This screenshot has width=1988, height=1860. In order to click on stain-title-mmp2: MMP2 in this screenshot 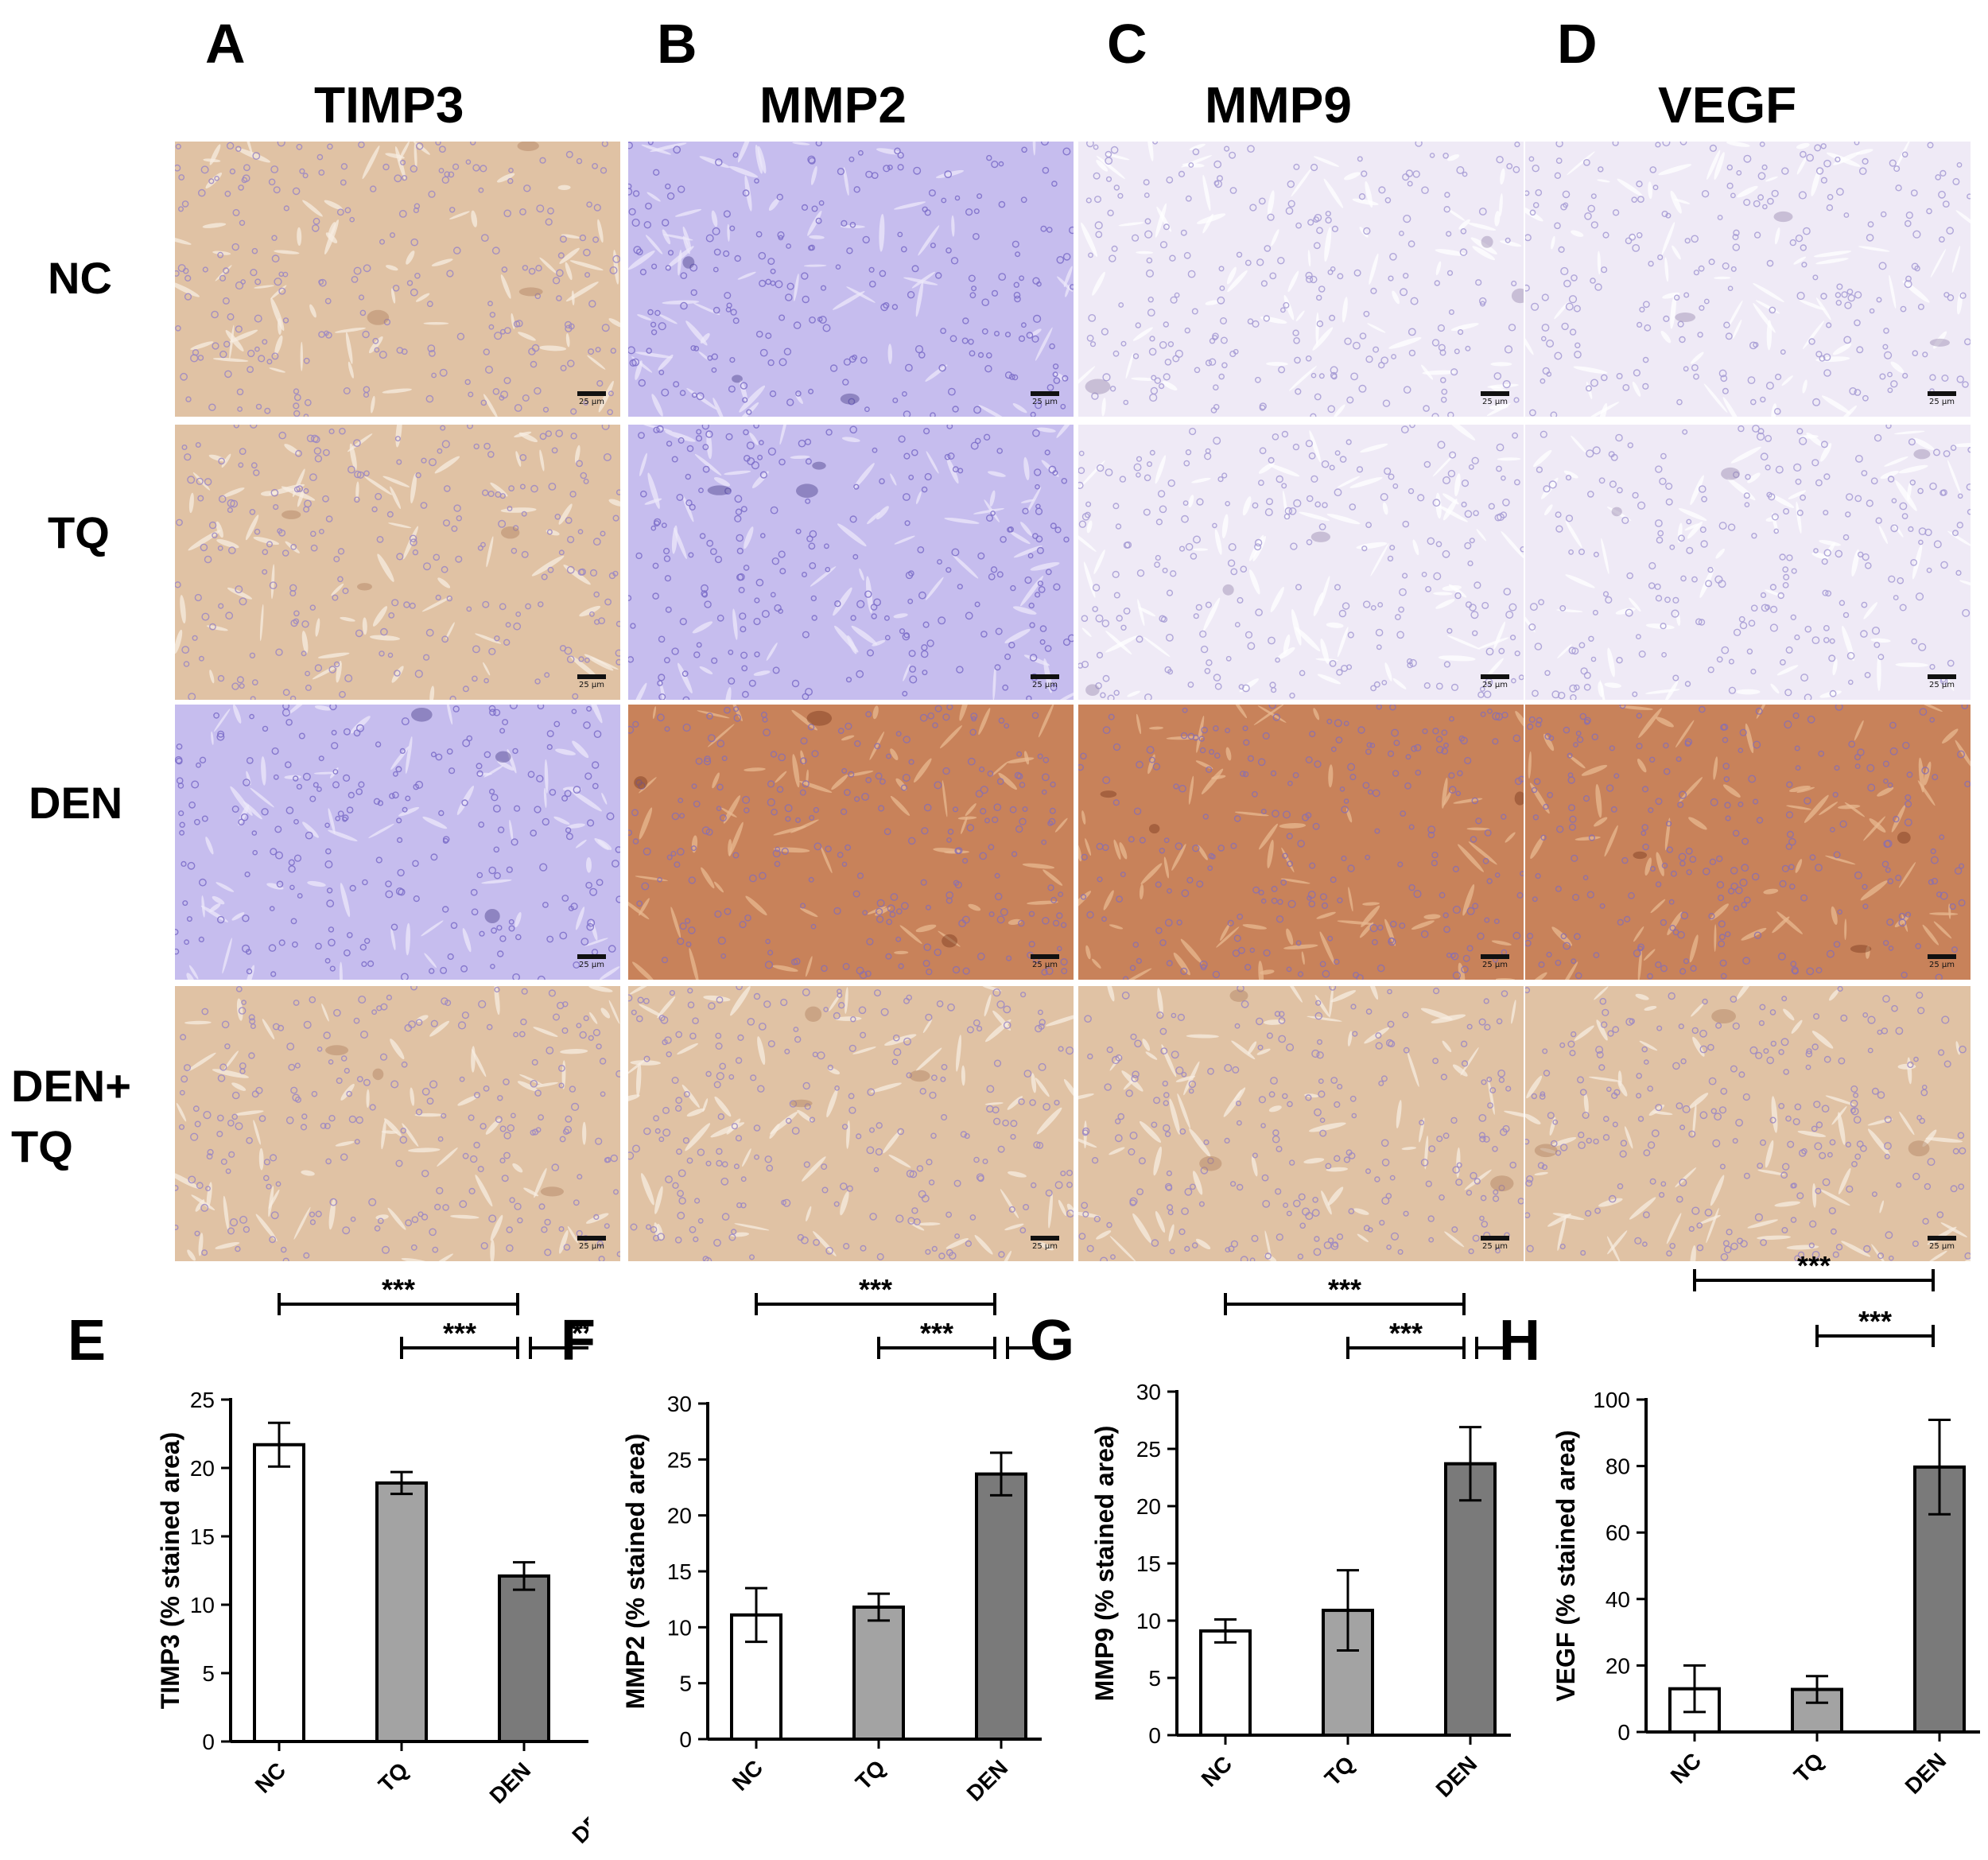, I will do `click(833, 105)`.